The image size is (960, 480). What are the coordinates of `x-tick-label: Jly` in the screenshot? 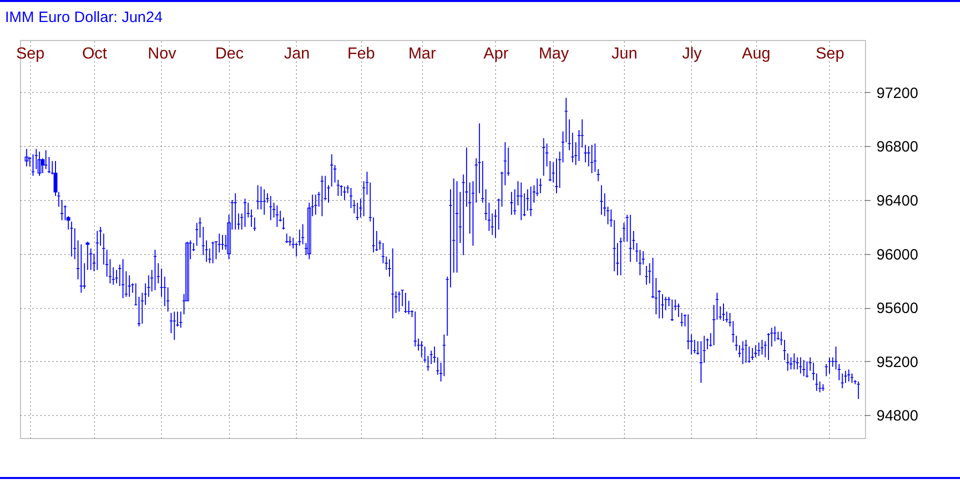 It's located at (692, 54).